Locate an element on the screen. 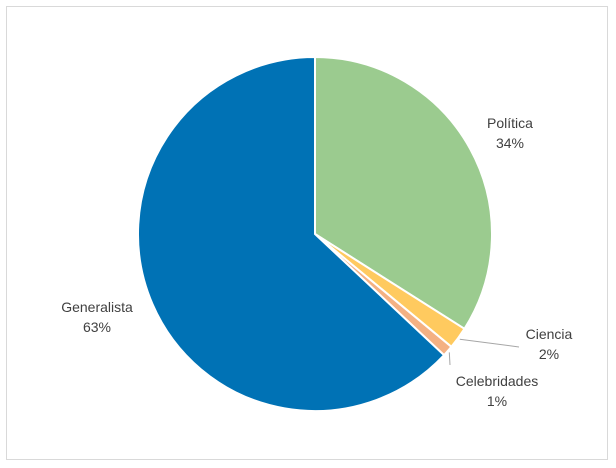 This screenshot has height=468, width=616. slice-value-ciencia: 2% is located at coordinates (549, 354).